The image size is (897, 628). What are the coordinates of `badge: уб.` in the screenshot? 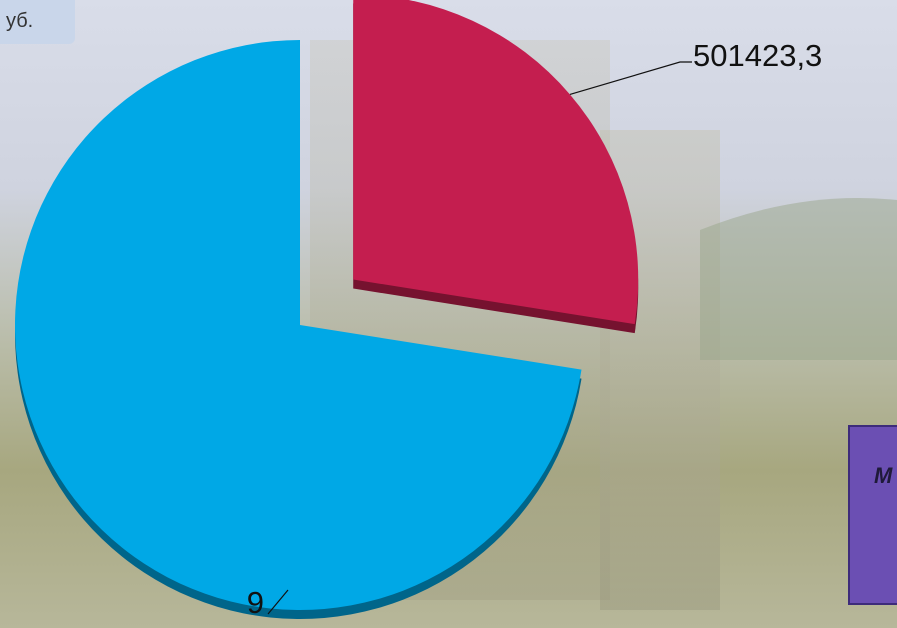 It's located at (37, 22).